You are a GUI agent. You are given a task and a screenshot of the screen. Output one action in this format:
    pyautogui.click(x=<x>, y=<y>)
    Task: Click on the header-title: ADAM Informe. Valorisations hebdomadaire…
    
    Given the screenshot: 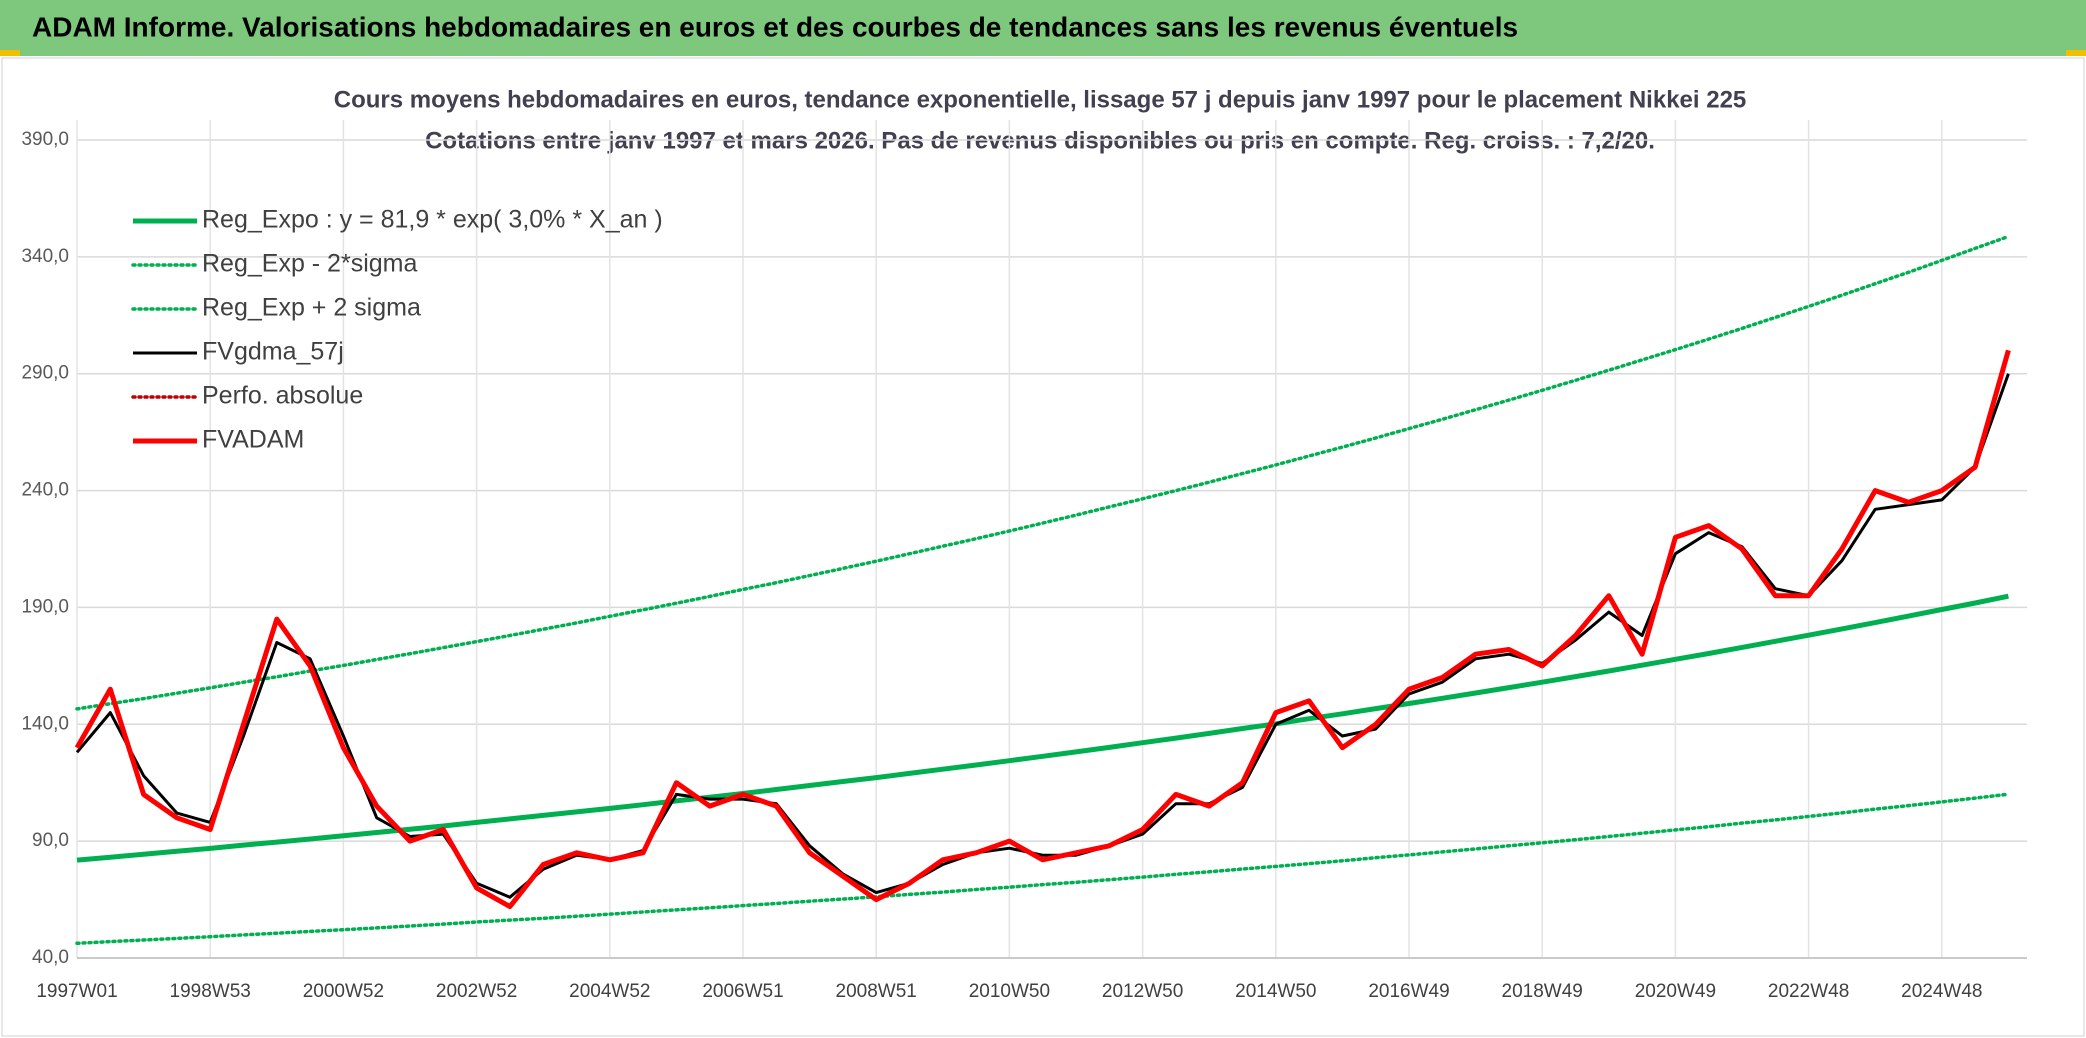 What is the action you would take?
    pyautogui.click(x=775, y=26)
    